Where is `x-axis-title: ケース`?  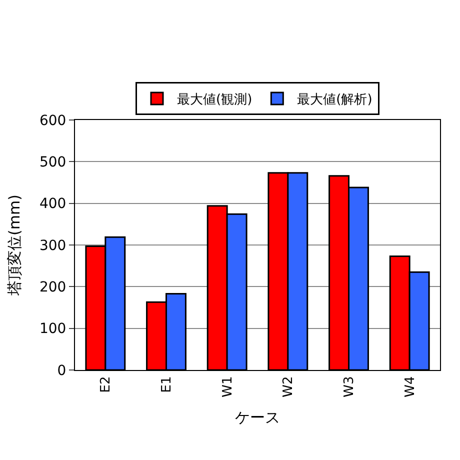
x-axis-title: ケース is located at coordinates (257, 417).